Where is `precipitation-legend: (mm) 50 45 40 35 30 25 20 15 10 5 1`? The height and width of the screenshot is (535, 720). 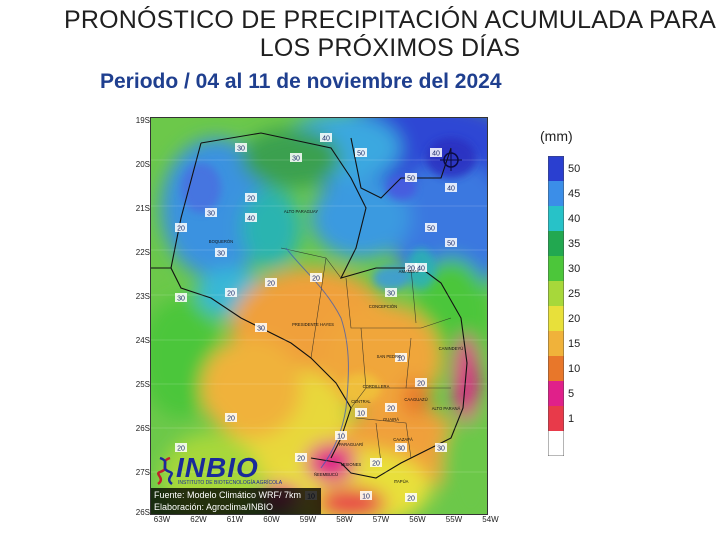 precipitation-legend: (mm) 50 45 40 35 30 25 20 15 10 5 1 is located at coordinates (570, 298).